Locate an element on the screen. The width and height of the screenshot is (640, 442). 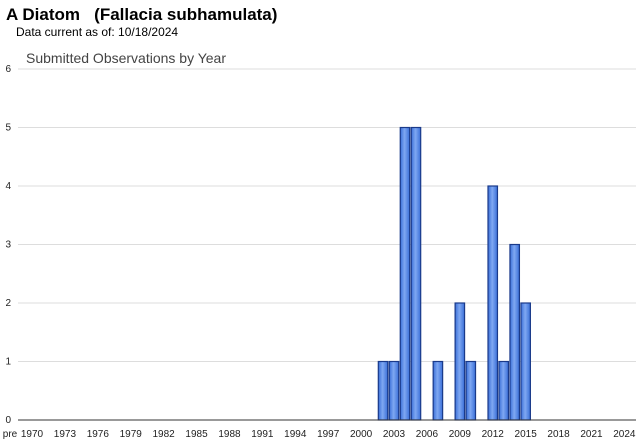
x-tick-label: 2021 is located at coordinates (591, 434).